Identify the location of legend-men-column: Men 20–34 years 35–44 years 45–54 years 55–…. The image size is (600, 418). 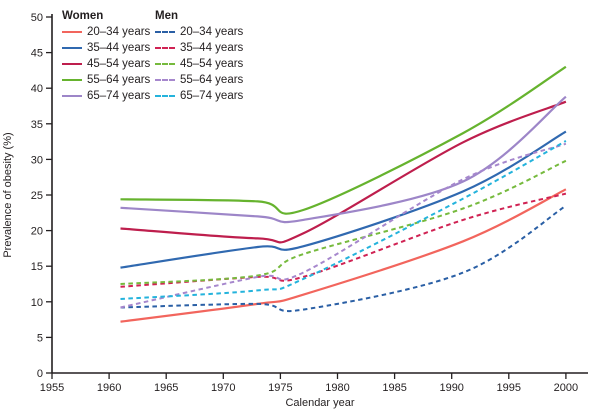
(199, 56).